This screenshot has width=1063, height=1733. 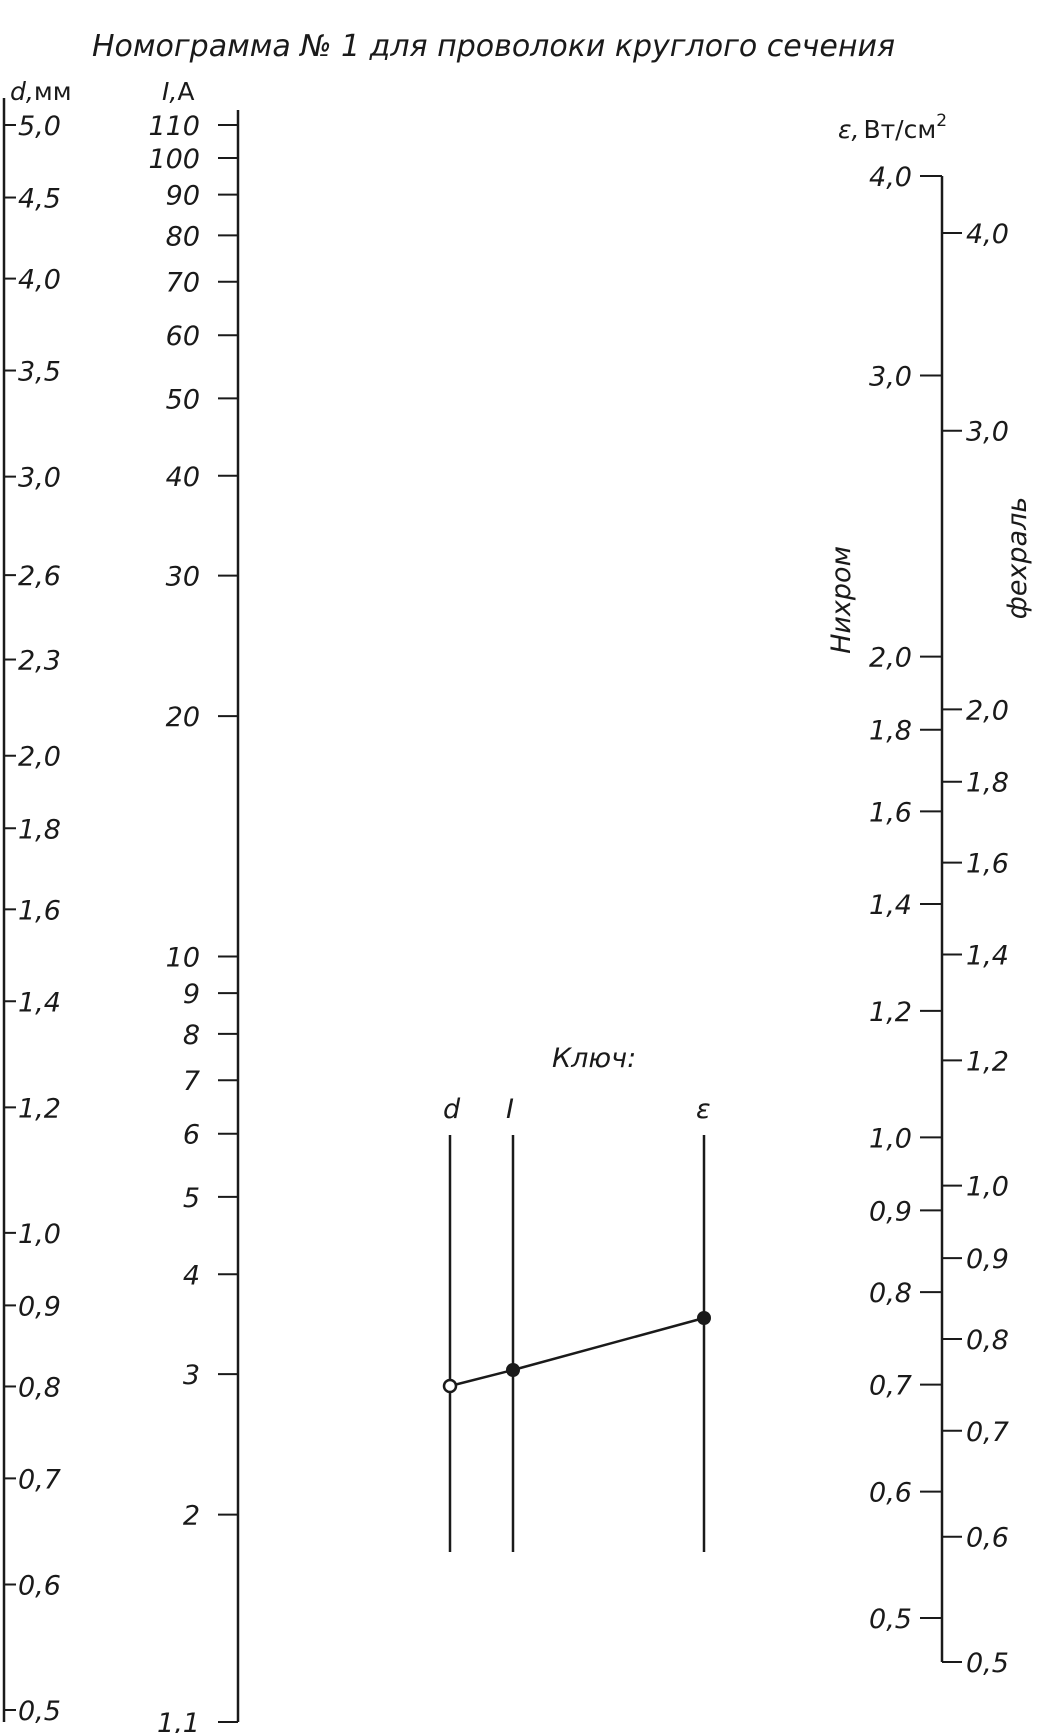 I want to click on eps-axis-header: ε, Вт/см2, so click(x=892, y=127).